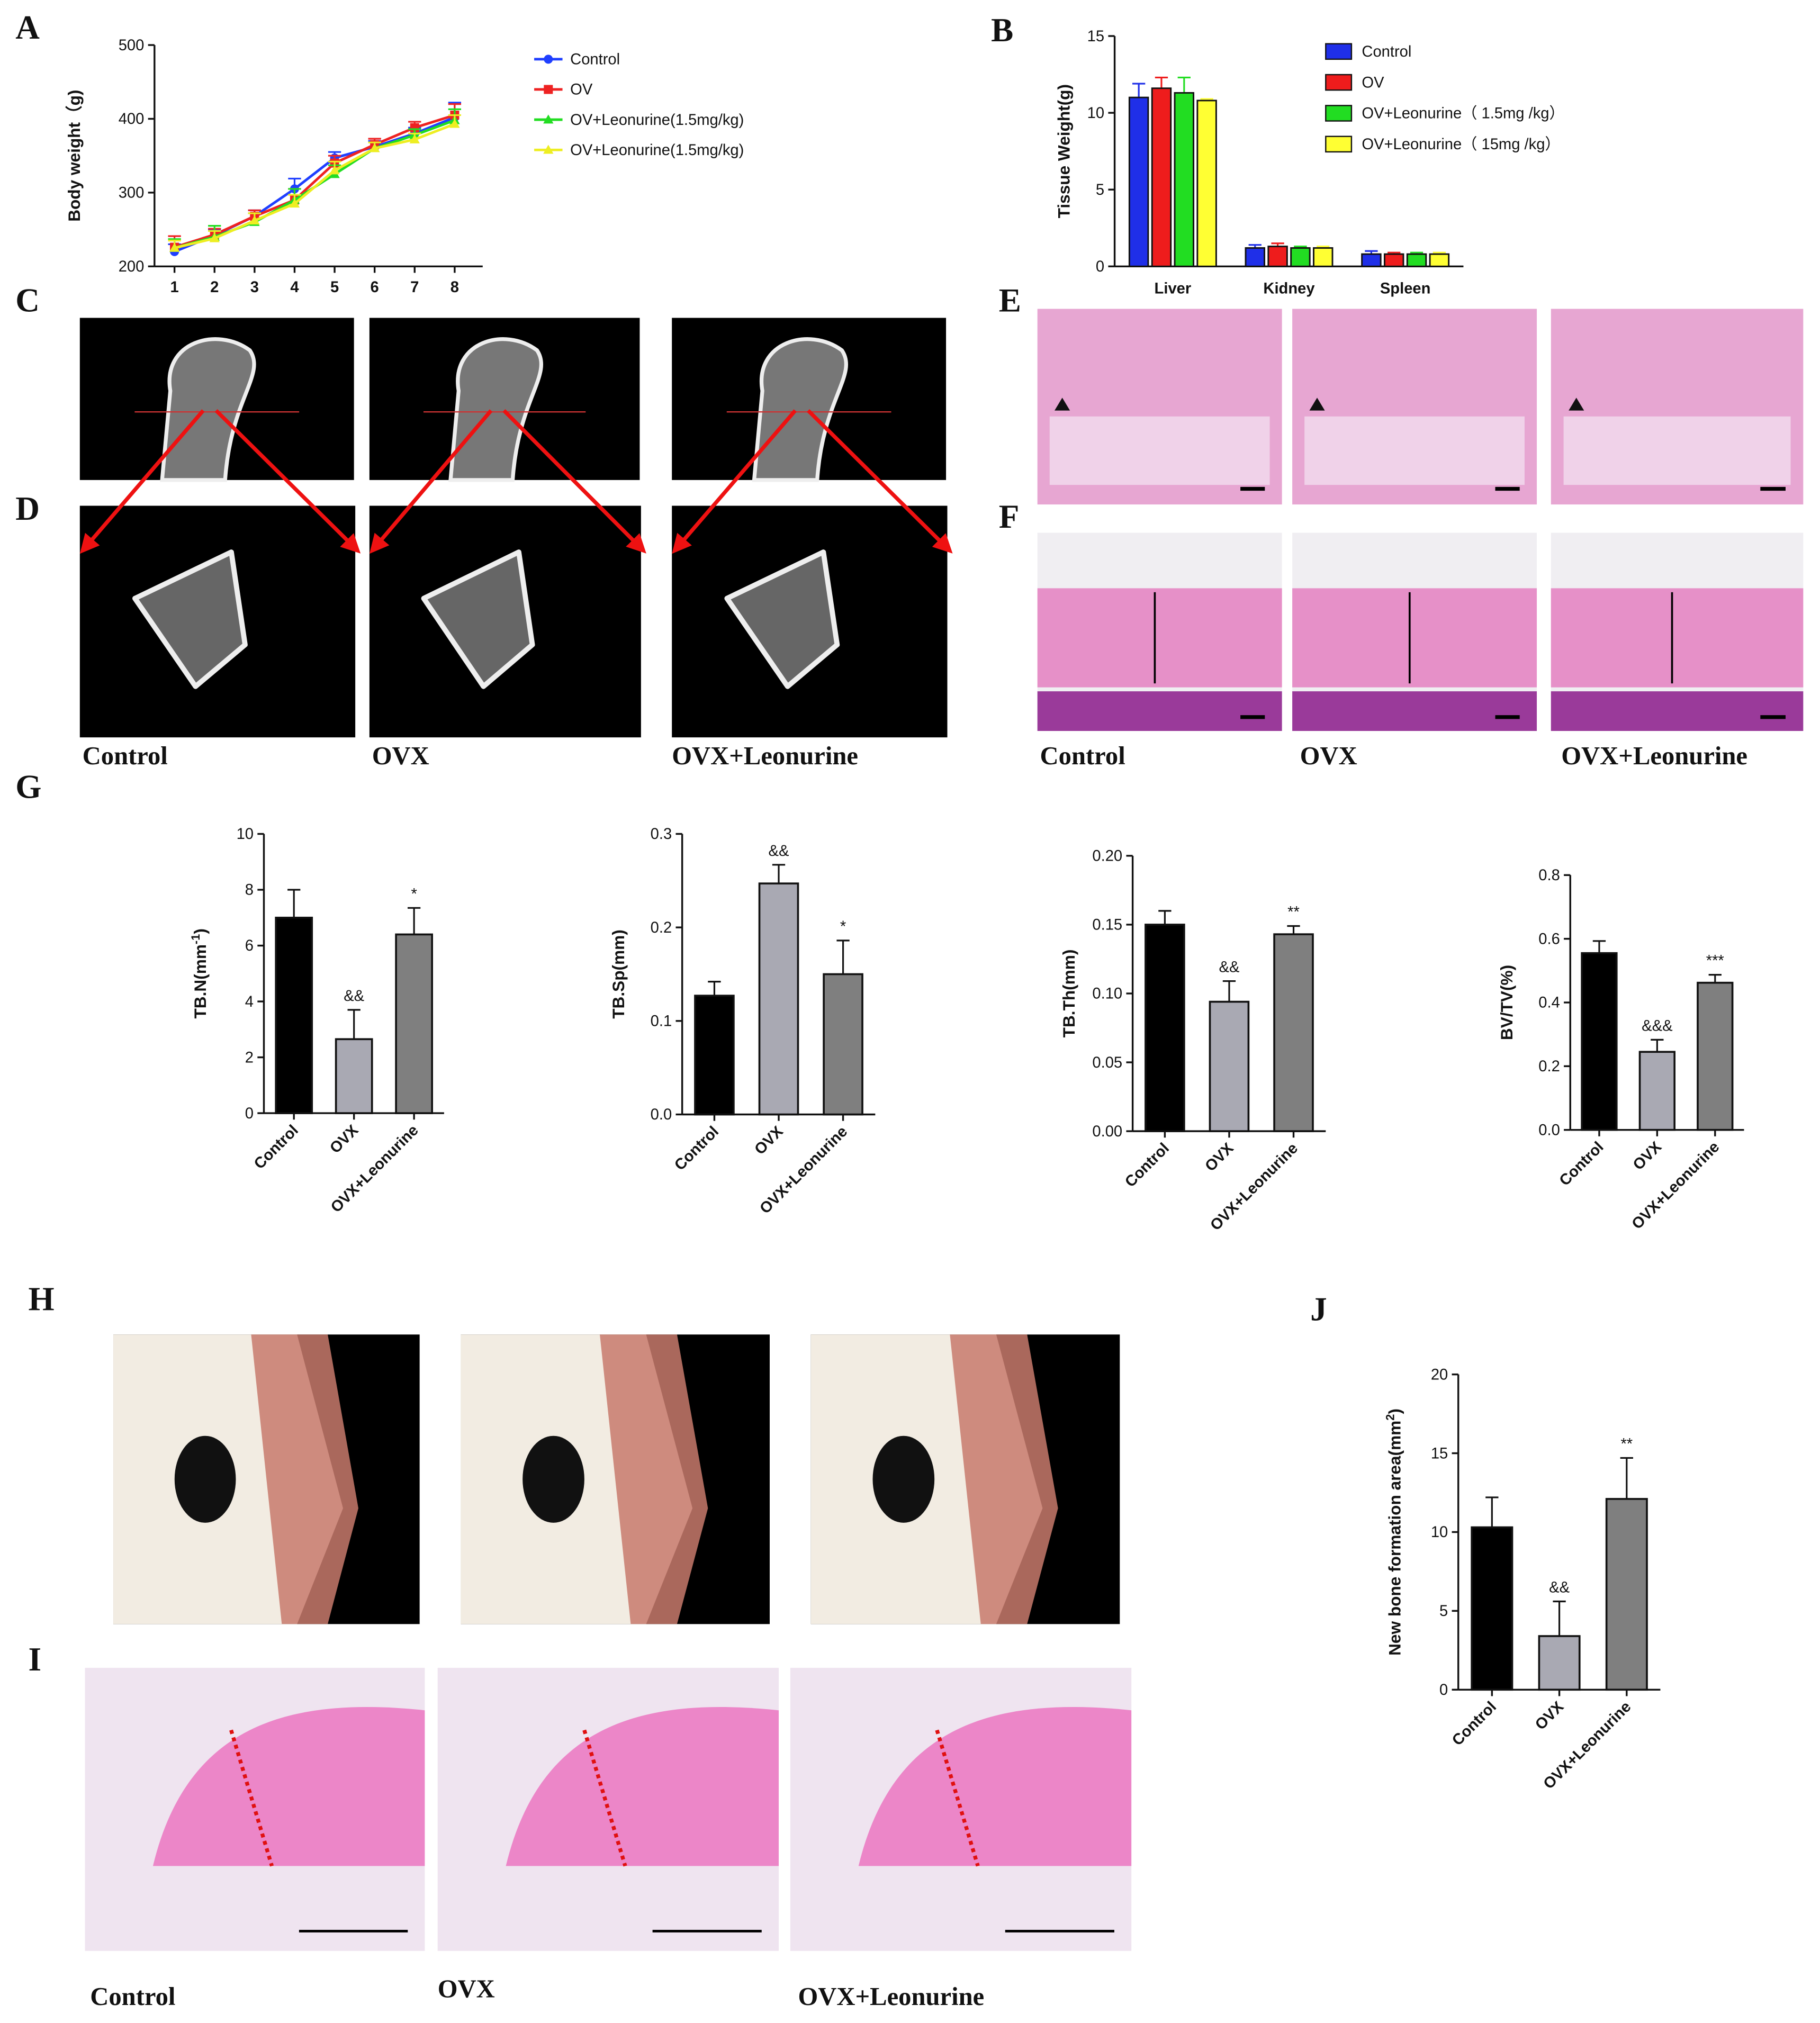  What do you see at coordinates (250, 890) in the screenshot?
I see `y-tick-label: 8` at bounding box center [250, 890].